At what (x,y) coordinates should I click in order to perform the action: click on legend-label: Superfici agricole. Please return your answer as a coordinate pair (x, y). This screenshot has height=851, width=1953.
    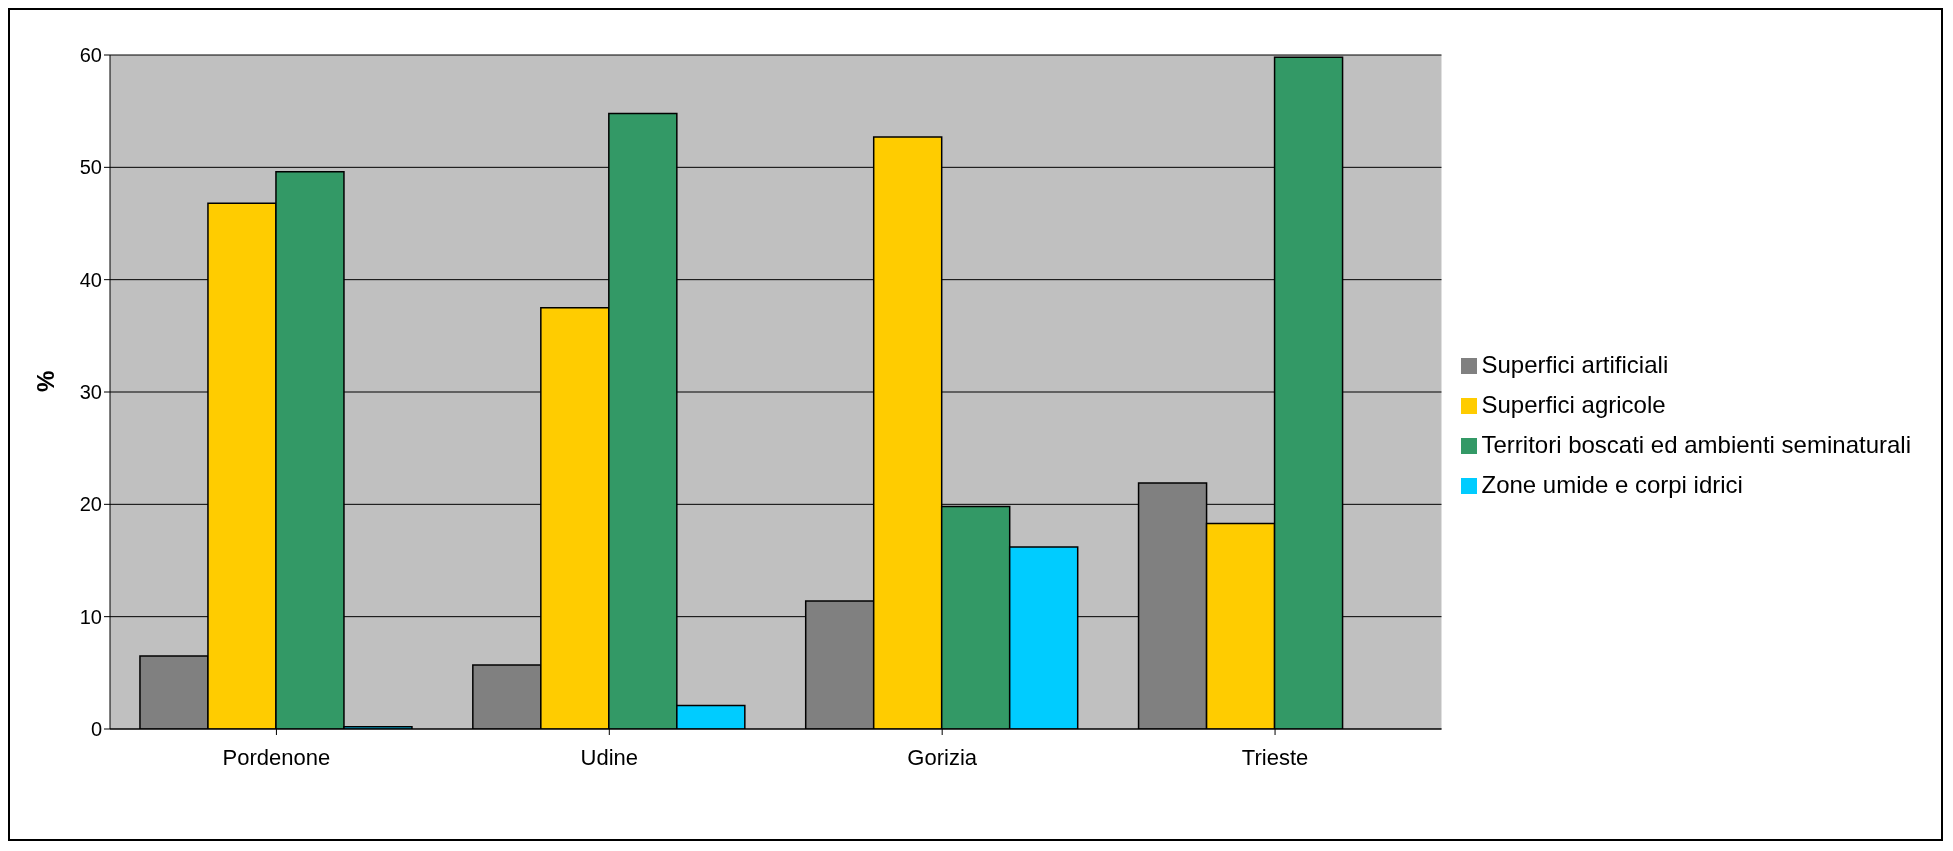
    Looking at the image, I should click on (1573, 404).